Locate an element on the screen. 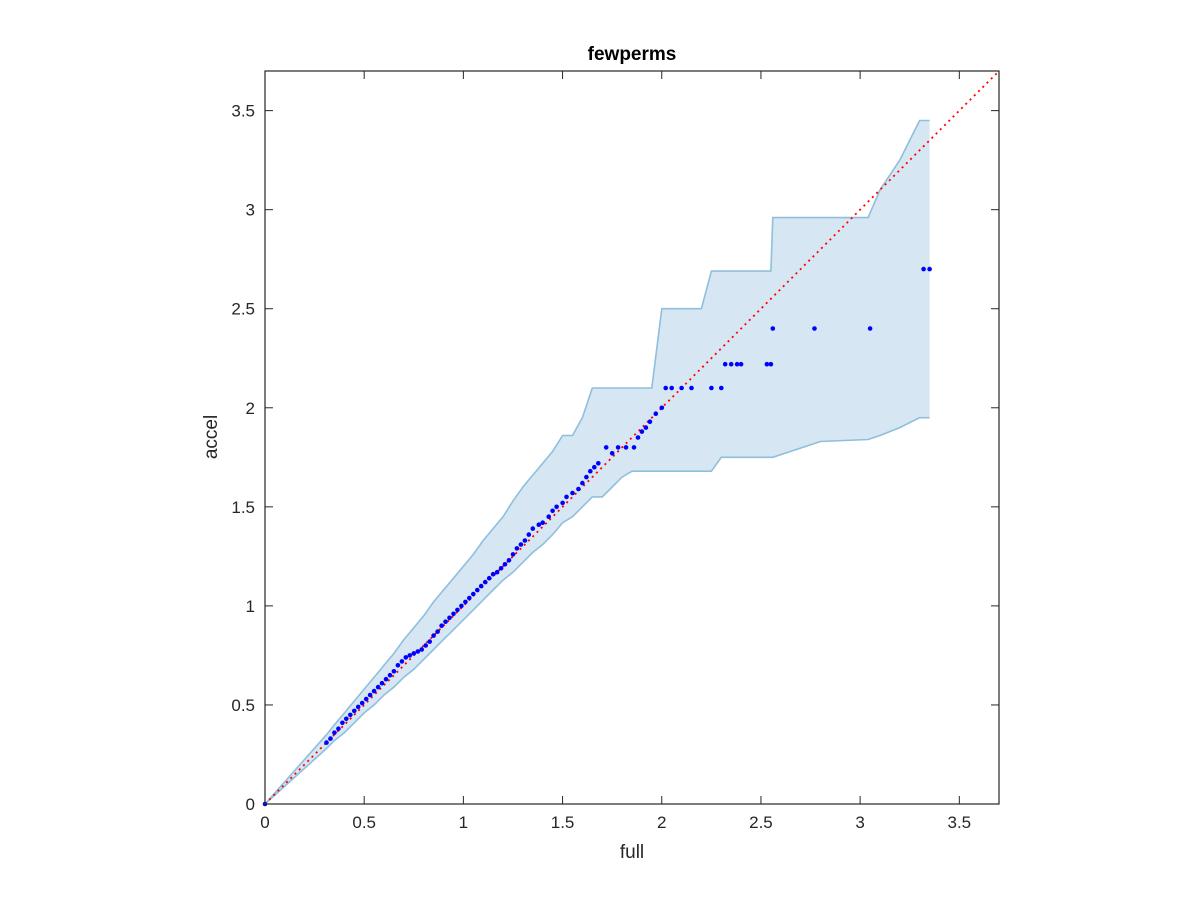 Image resolution: width=1200 pixels, height=900 pixels. x-tick-label: 2 is located at coordinates (661, 822).